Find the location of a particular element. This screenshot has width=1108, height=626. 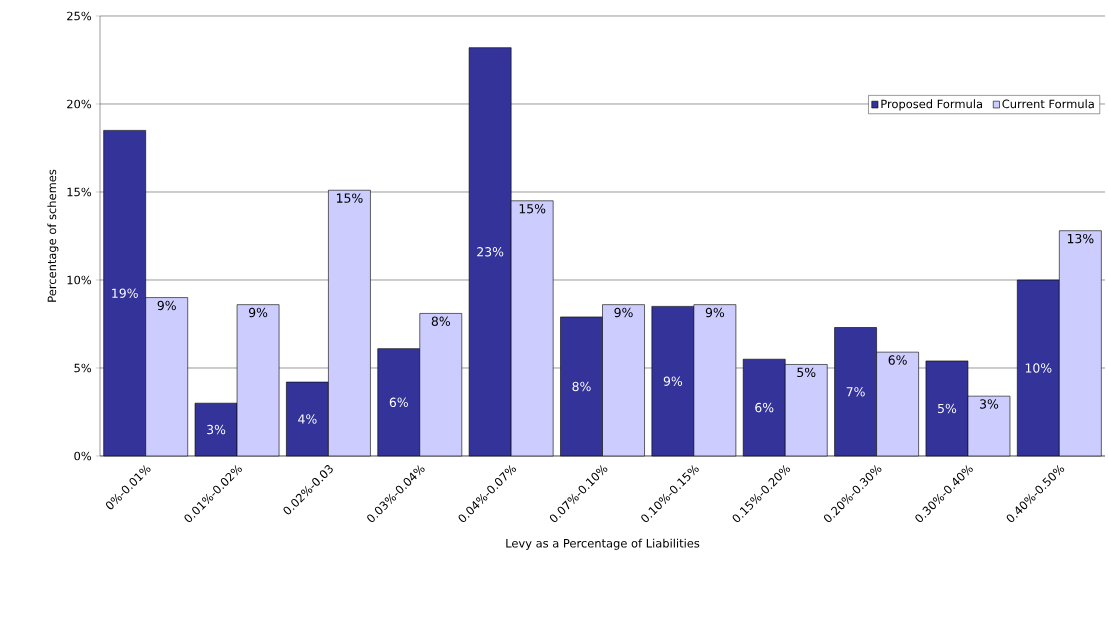

data-label: 10% is located at coordinates (1038, 368).